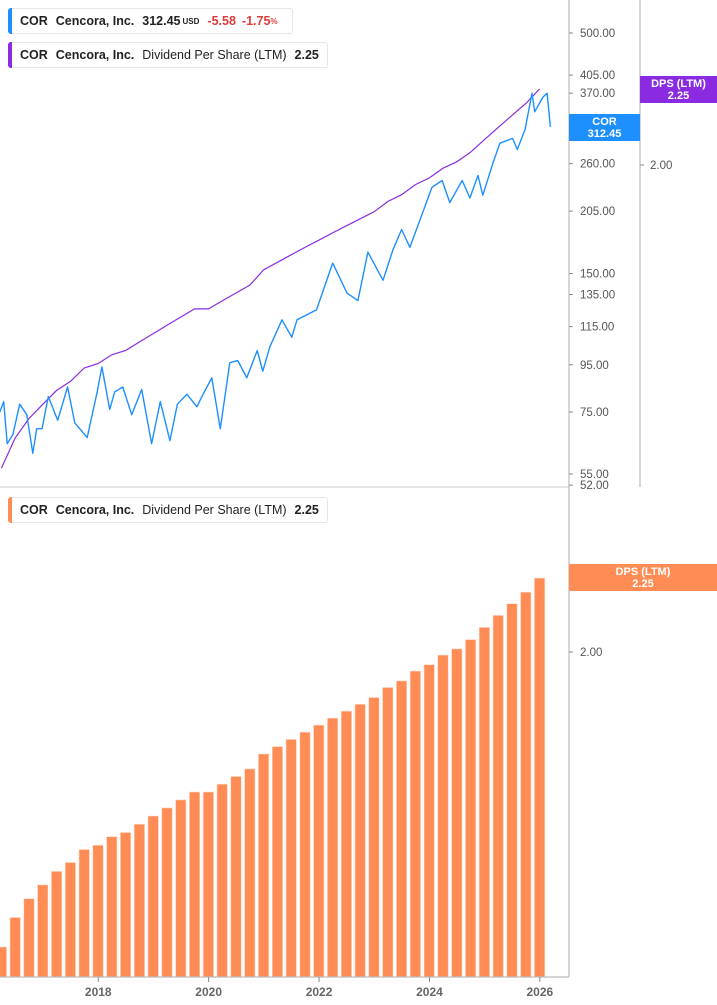 Image resolution: width=717 pixels, height=1005 pixels. What do you see at coordinates (10, 510) in the screenshot?
I see `dps-bar-color-swatch` at bounding box center [10, 510].